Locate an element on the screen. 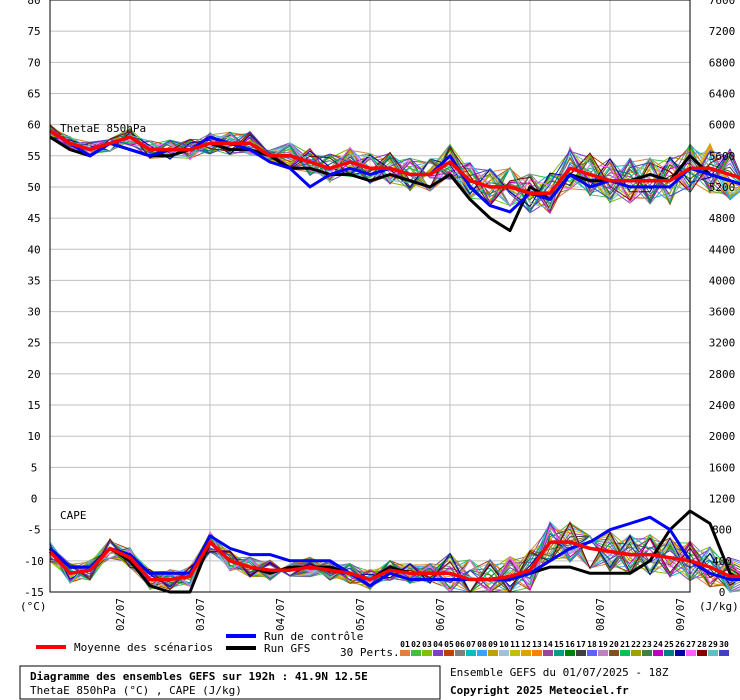 The image size is (740, 700). right-tick-label: 5200 is located at coordinates (722, 187).